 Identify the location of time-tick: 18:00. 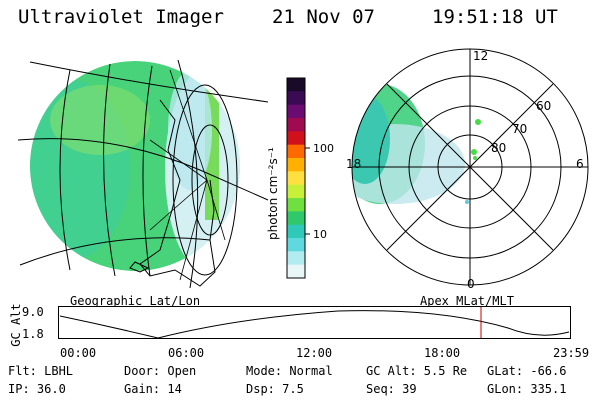
(442, 353).